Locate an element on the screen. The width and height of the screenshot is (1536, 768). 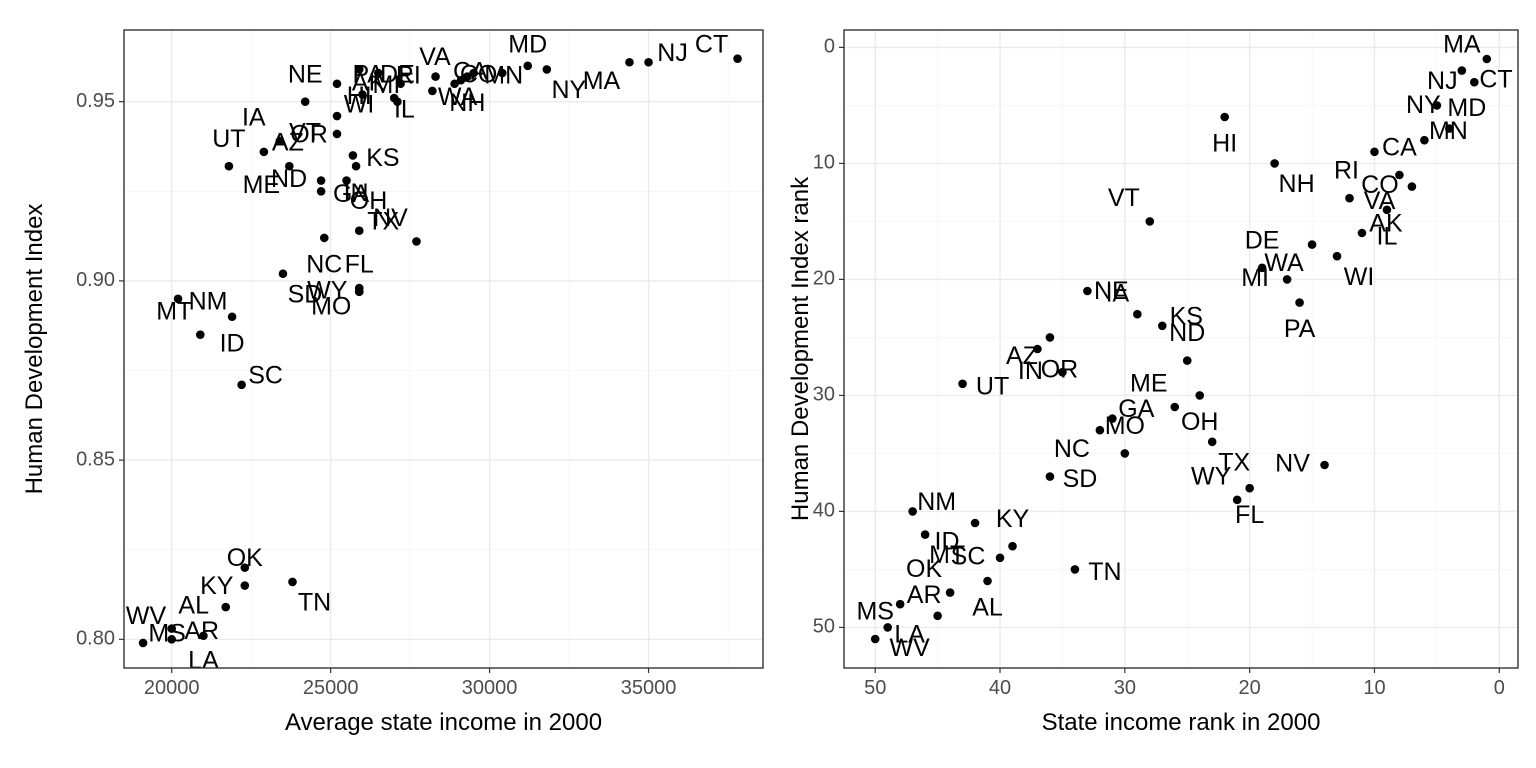
point-label-ar: AR is located at coordinates (201, 631).